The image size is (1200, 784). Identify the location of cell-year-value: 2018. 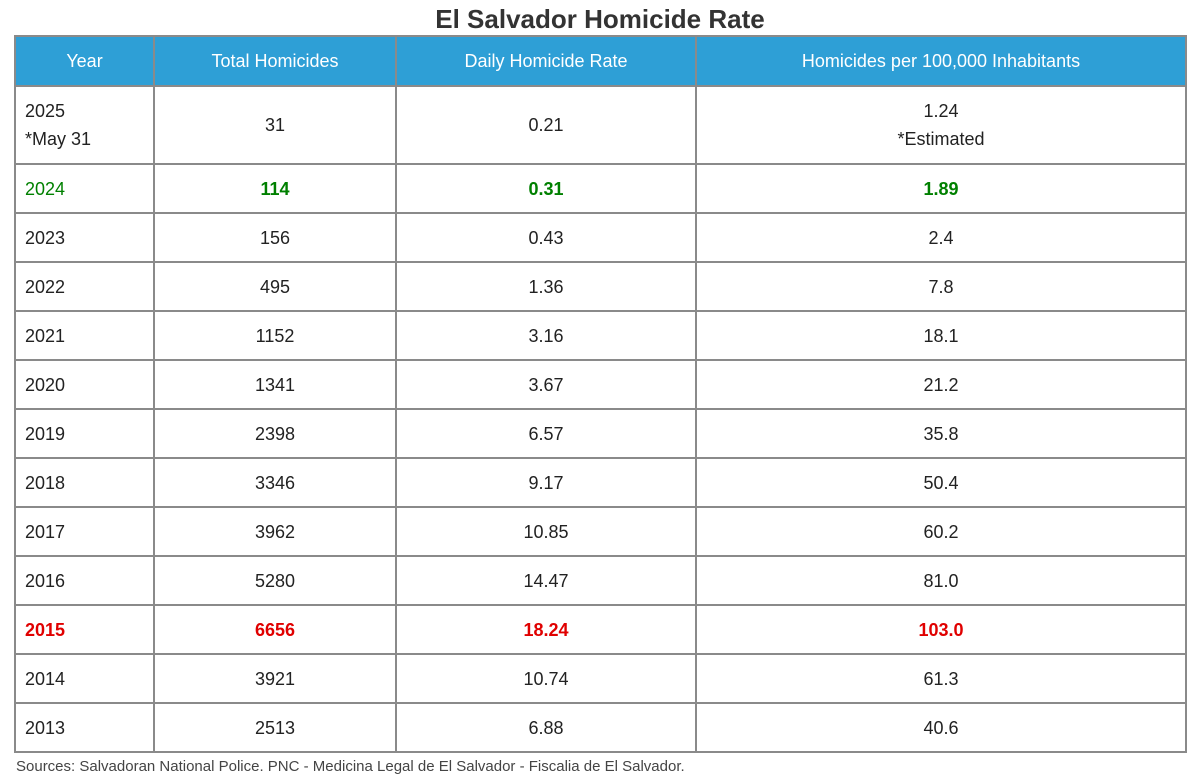
(45, 482).